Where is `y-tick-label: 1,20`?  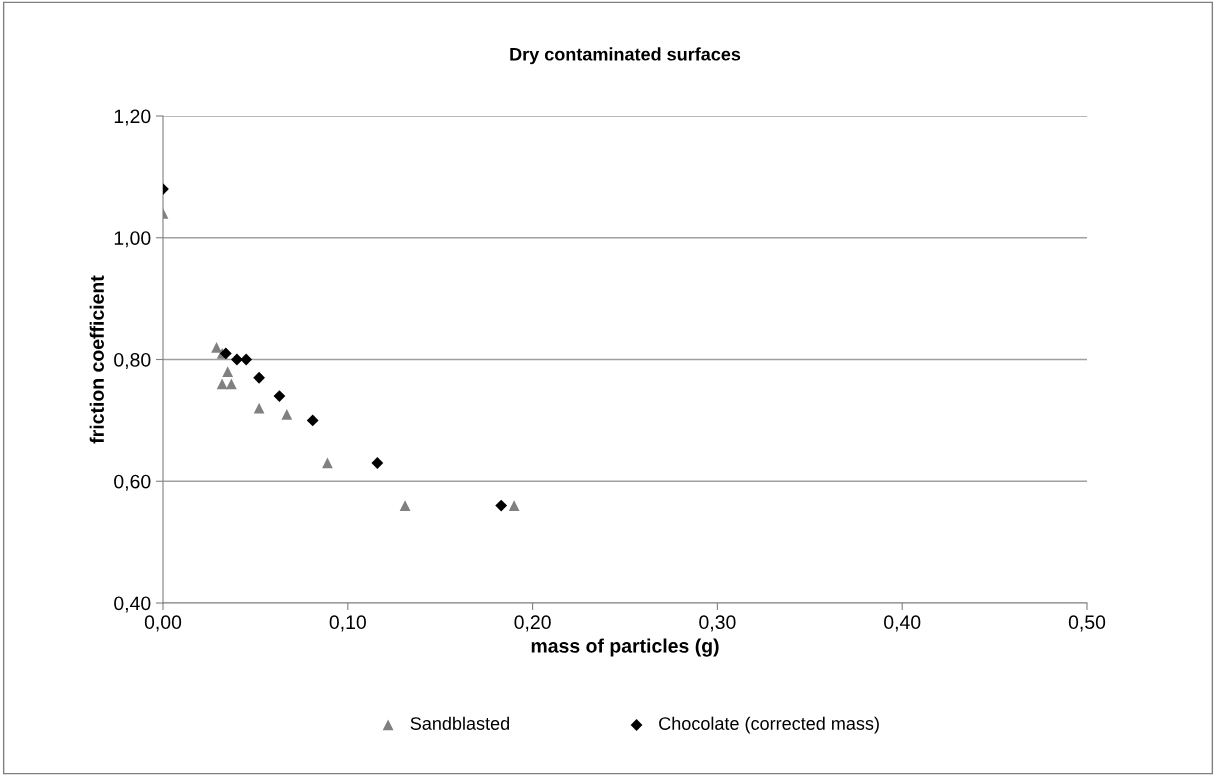
y-tick-label: 1,20 is located at coordinates (132, 117).